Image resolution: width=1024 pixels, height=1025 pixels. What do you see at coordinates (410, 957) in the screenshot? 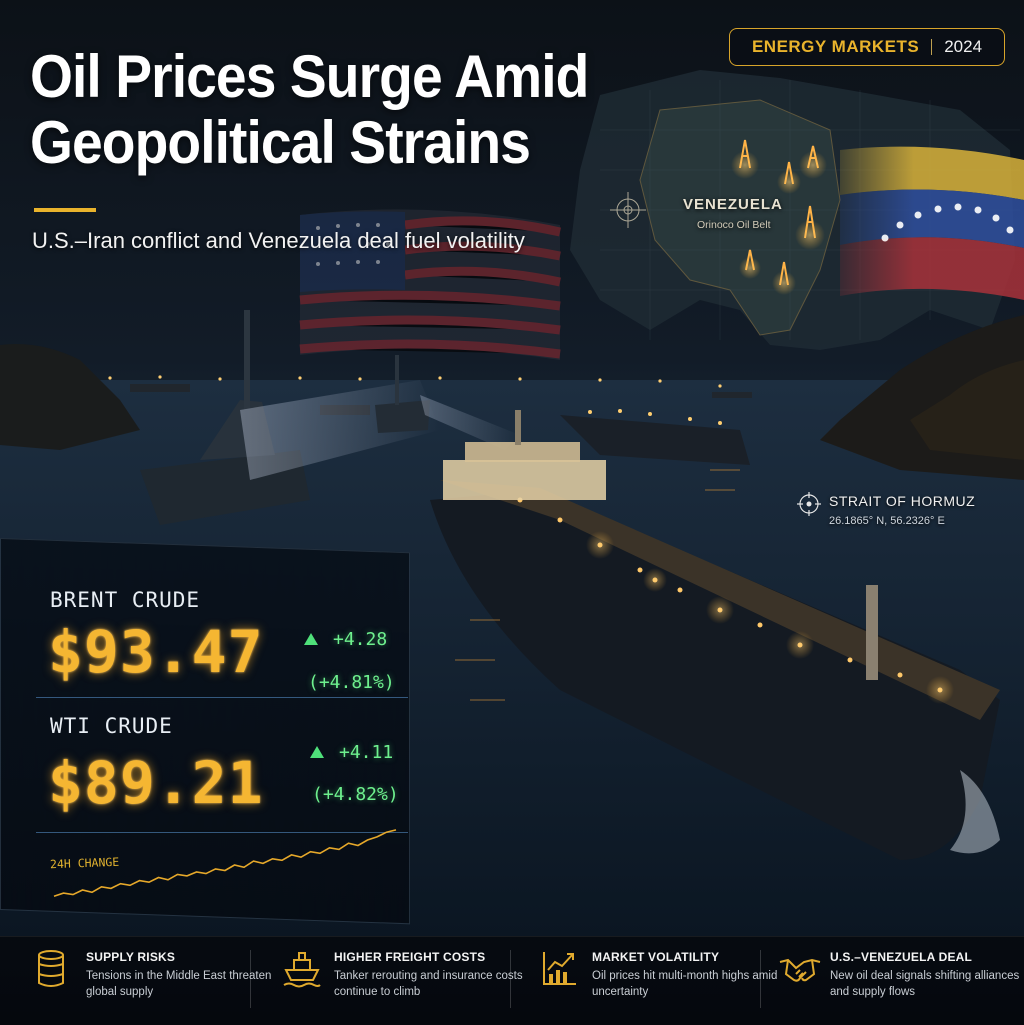
I see `feature-title: HIGHER FREIGHT COSTS` at bounding box center [410, 957].